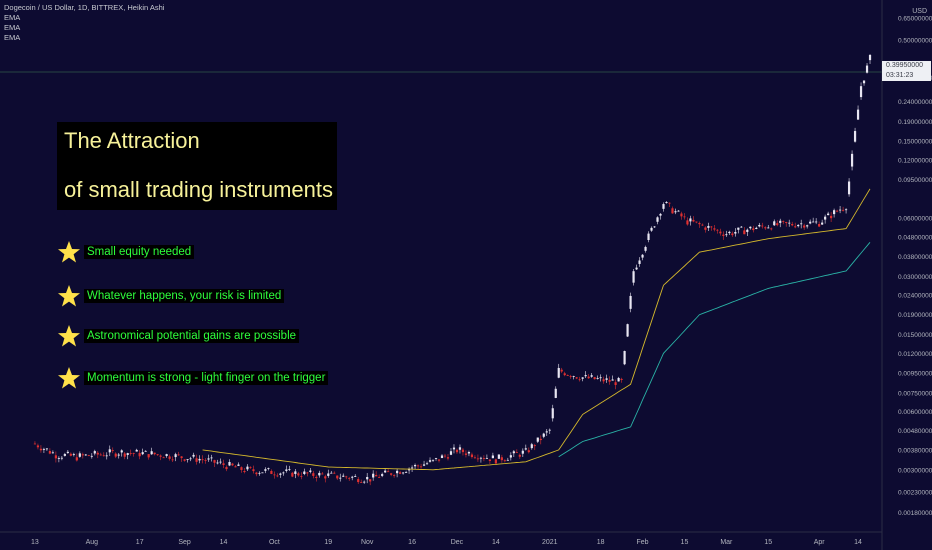  Describe the element at coordinates (184, 542) in the screenshot. I see `x-tick-label: Sep` at that location.